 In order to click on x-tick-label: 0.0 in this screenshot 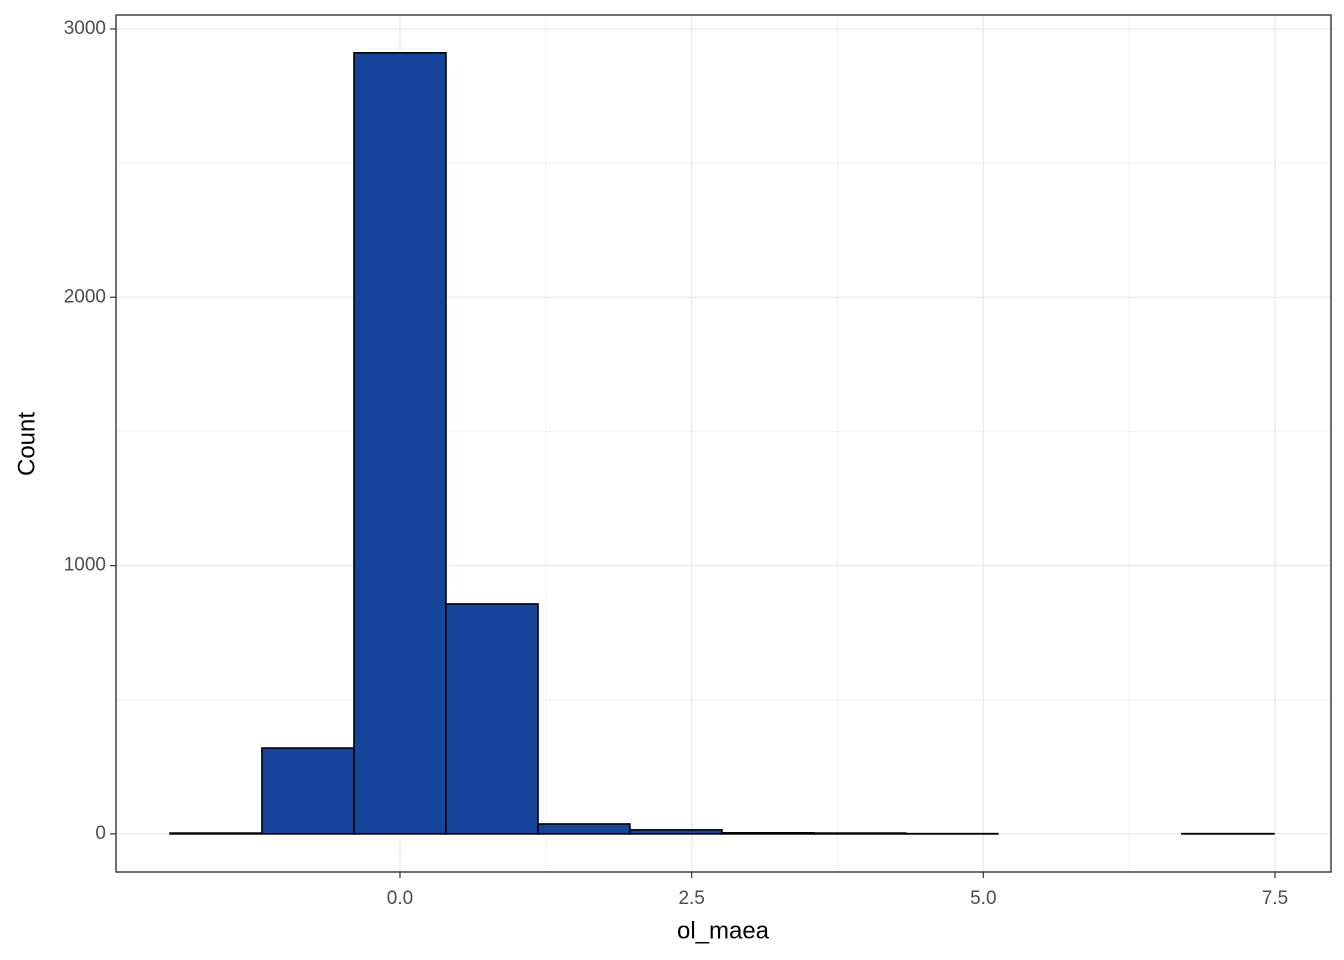, I will do `click(400, 898)`.